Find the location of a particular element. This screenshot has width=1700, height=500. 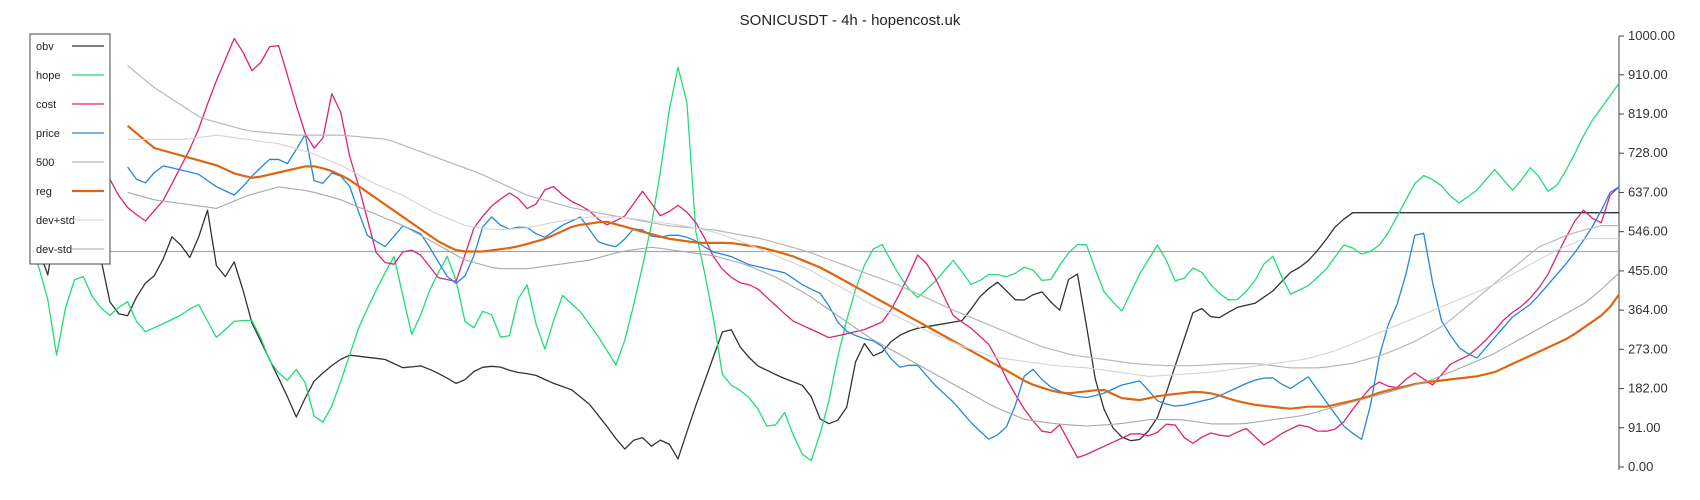

legend-label: dev+std is located at coordinates (55, 221).